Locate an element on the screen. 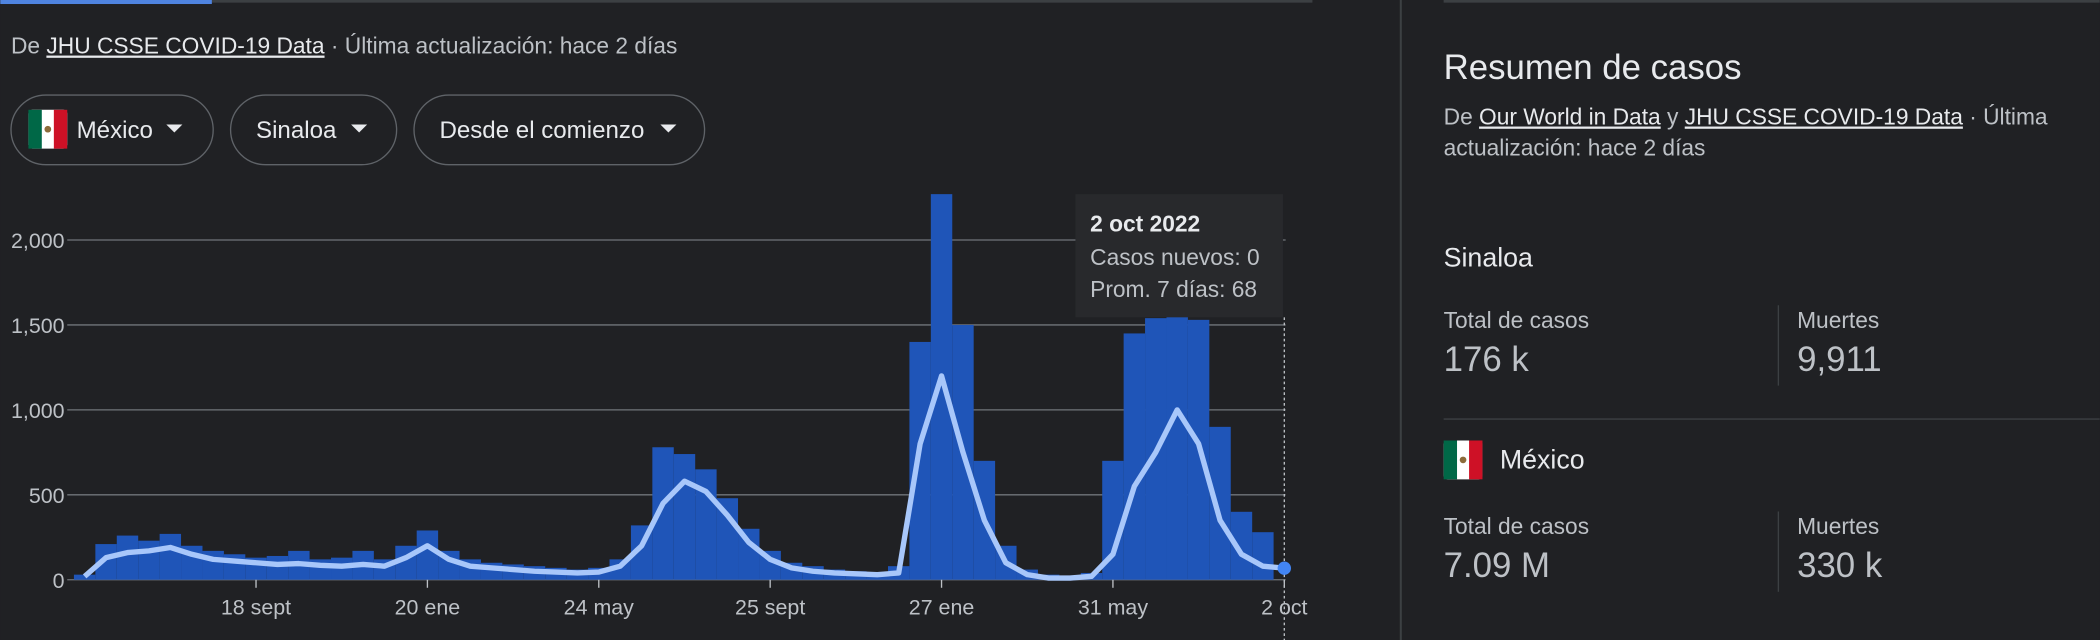 The height and width of the screenshot is (640, 2100). stat-value: 9,911 is located at coordinates (1839, 359).